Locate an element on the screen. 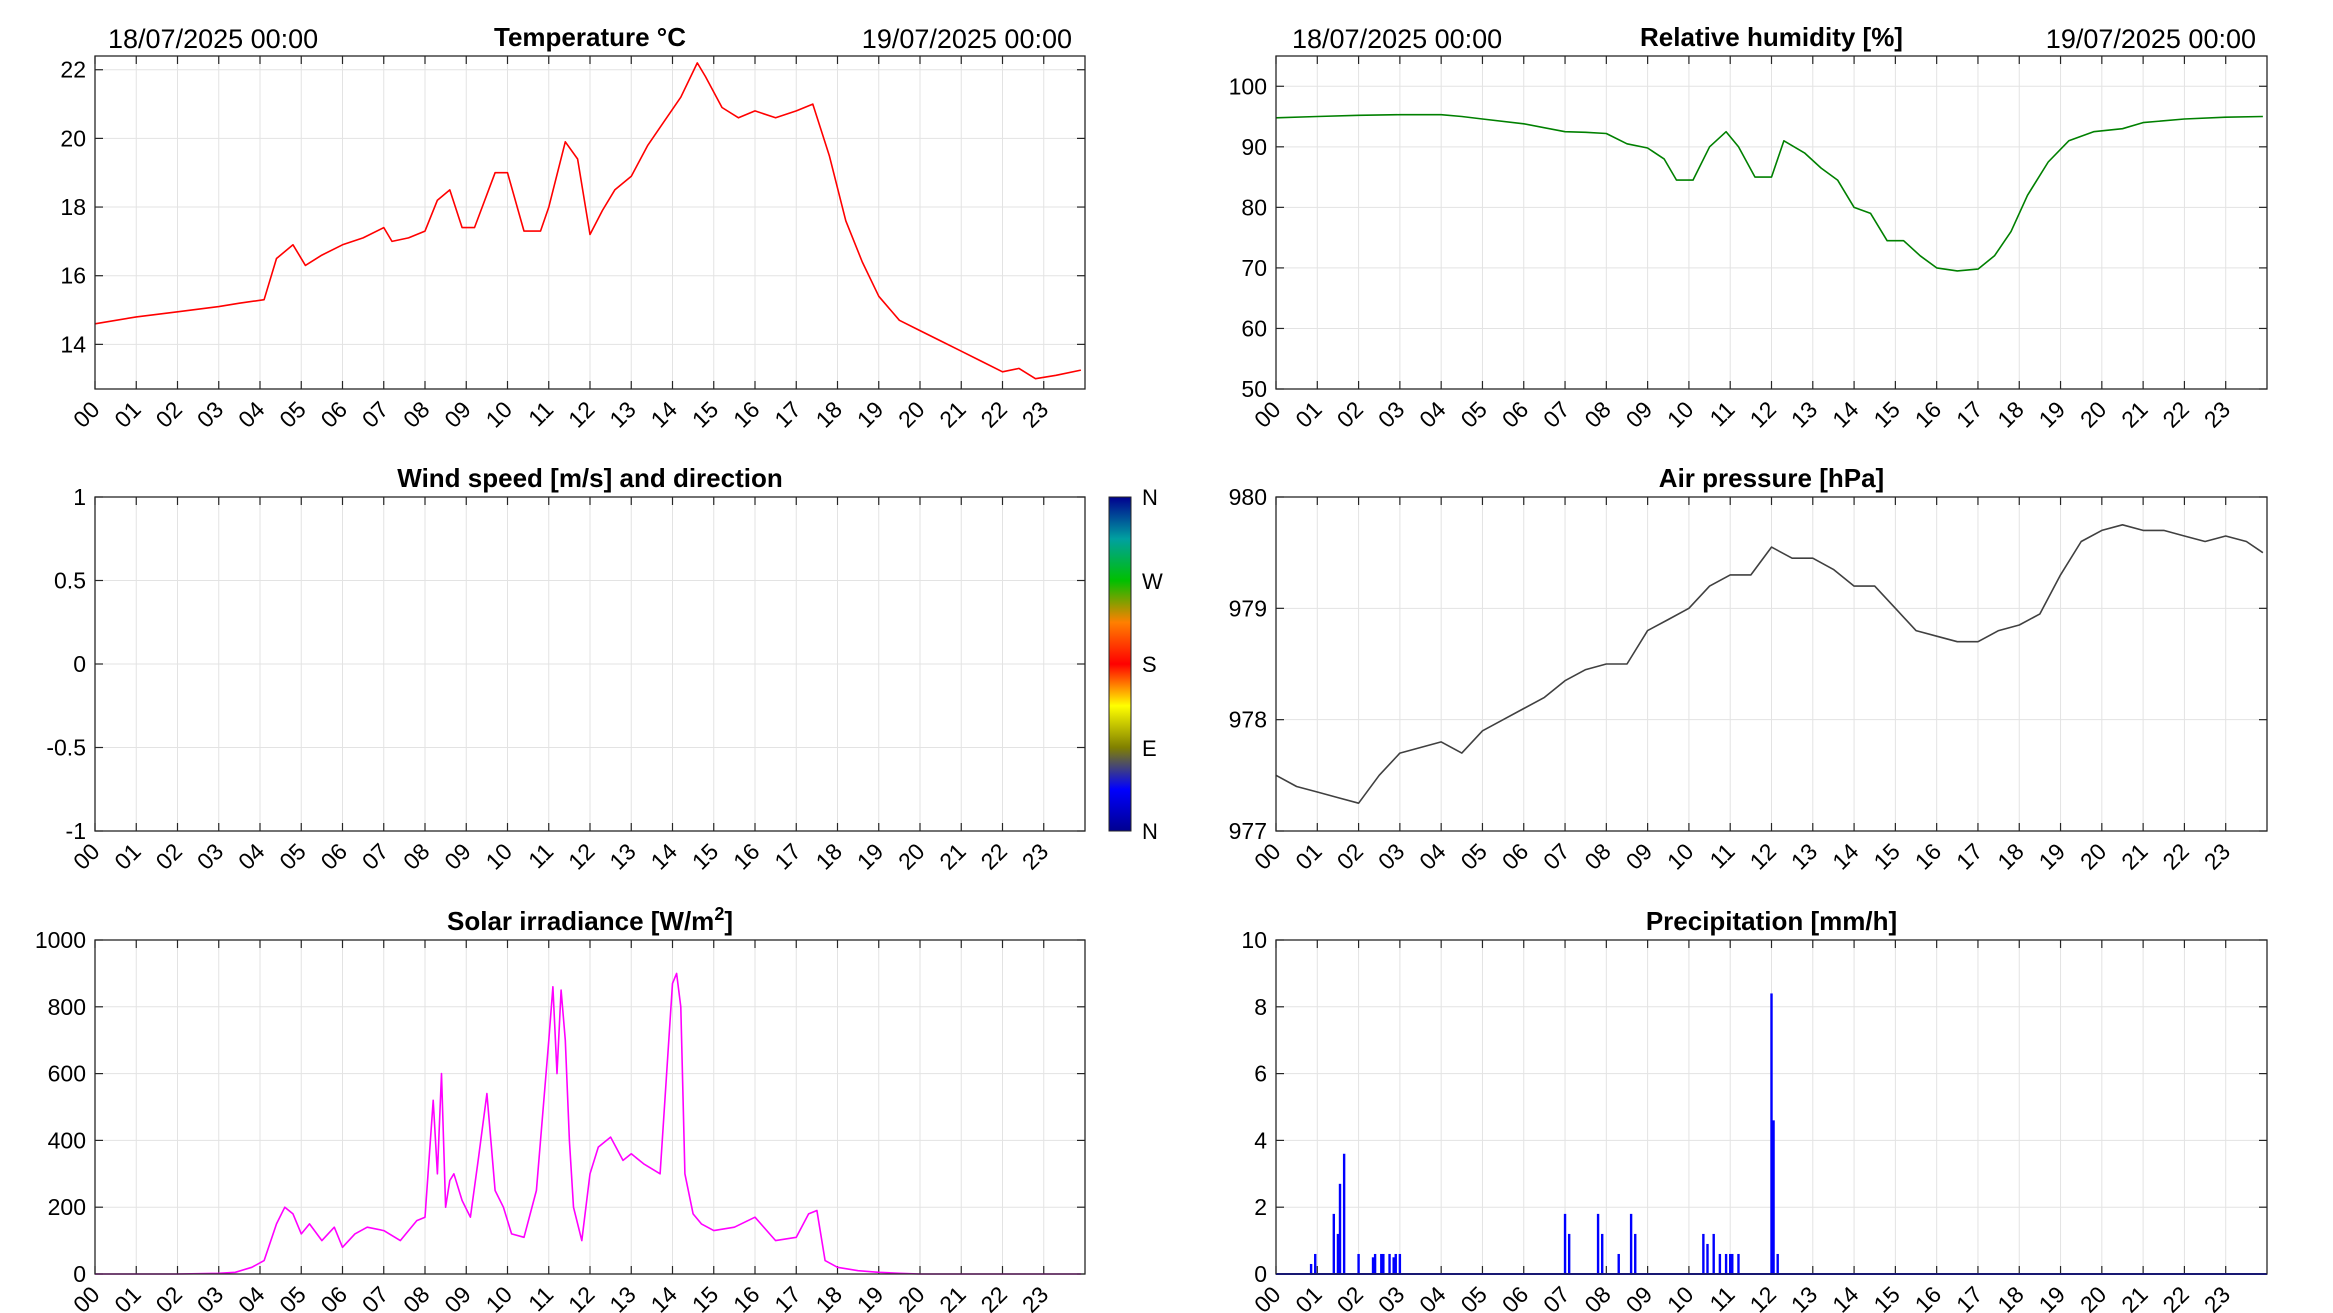 Image resolution: width=2333 pixels, height=1313 pixels. pressure-xtick-label: 20 is located at coordinates (2093, 856).